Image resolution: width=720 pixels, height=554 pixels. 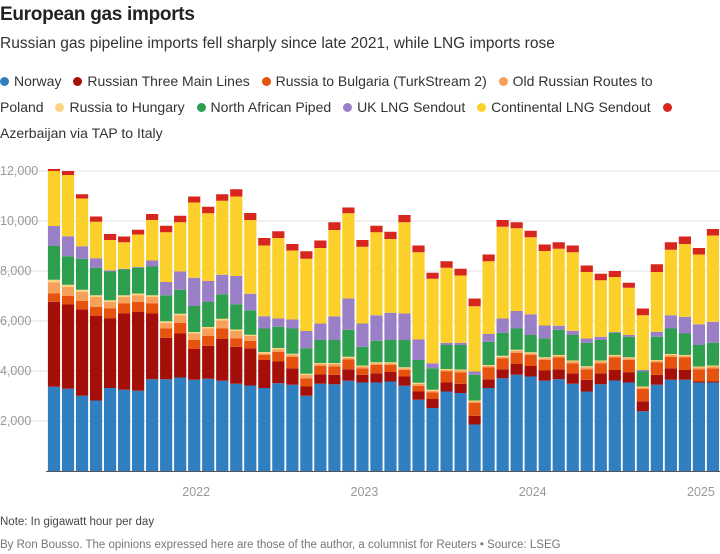 What do you see at coordinates (326, 94) in the screenshot?
I see `legend-item: Old Russian Routes to Poland` at bounding box center [326, 94].